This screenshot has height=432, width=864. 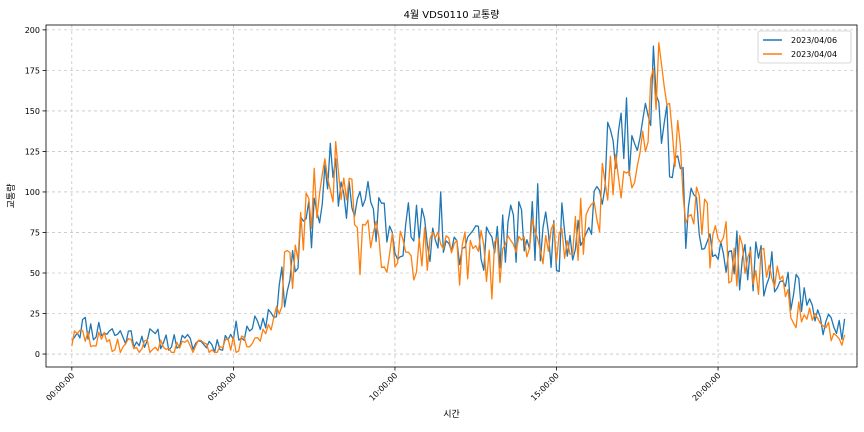 What do you see at coordinates (452, 15) in the screenshot?
I see `chart-title: 4월 VDS0110 교통량` at bounding box center [452, 15].